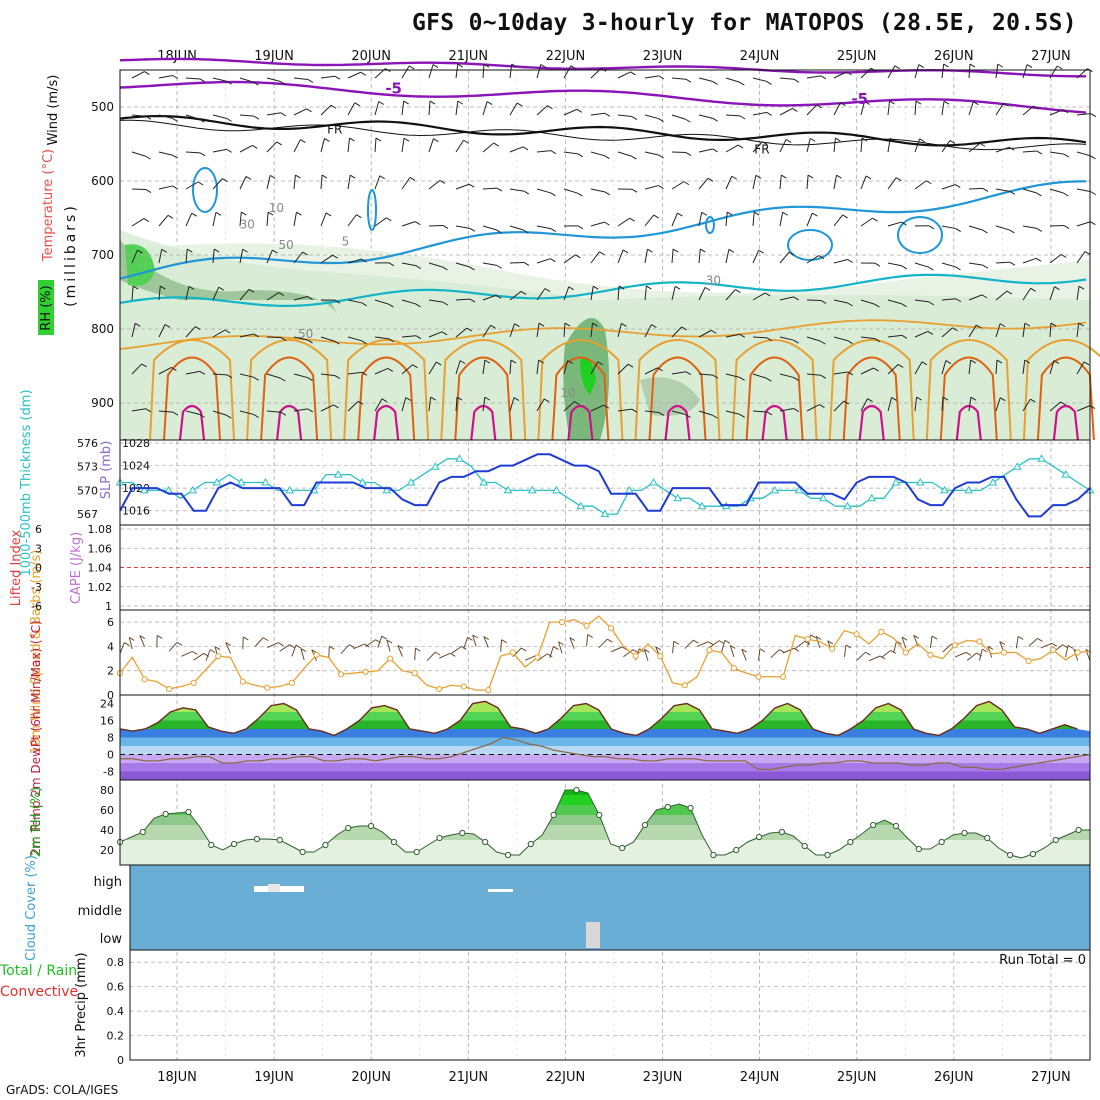 This screenshot has height=1100, width=1100. Describe the element at coordinates (120, 1060) in the screenshot. I see `ytick-precip: 0` at that location.